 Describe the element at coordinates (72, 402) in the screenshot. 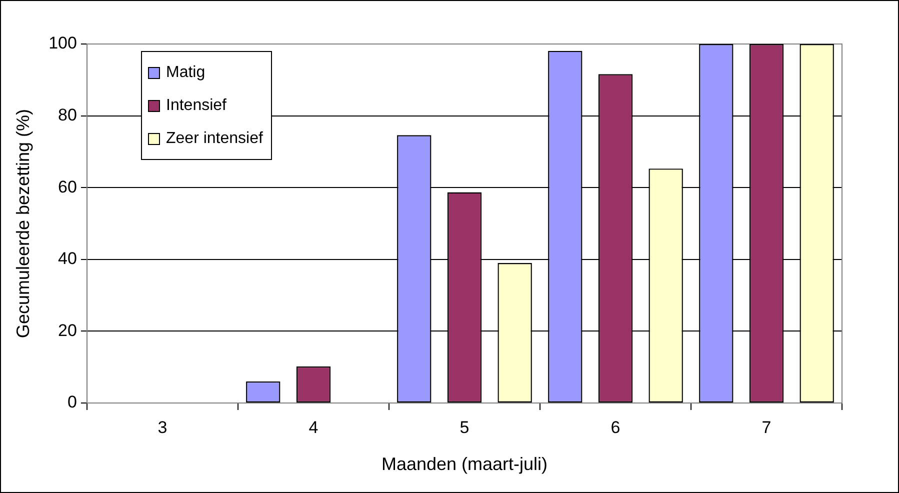

I see `y-tick-label: 0` at that location.